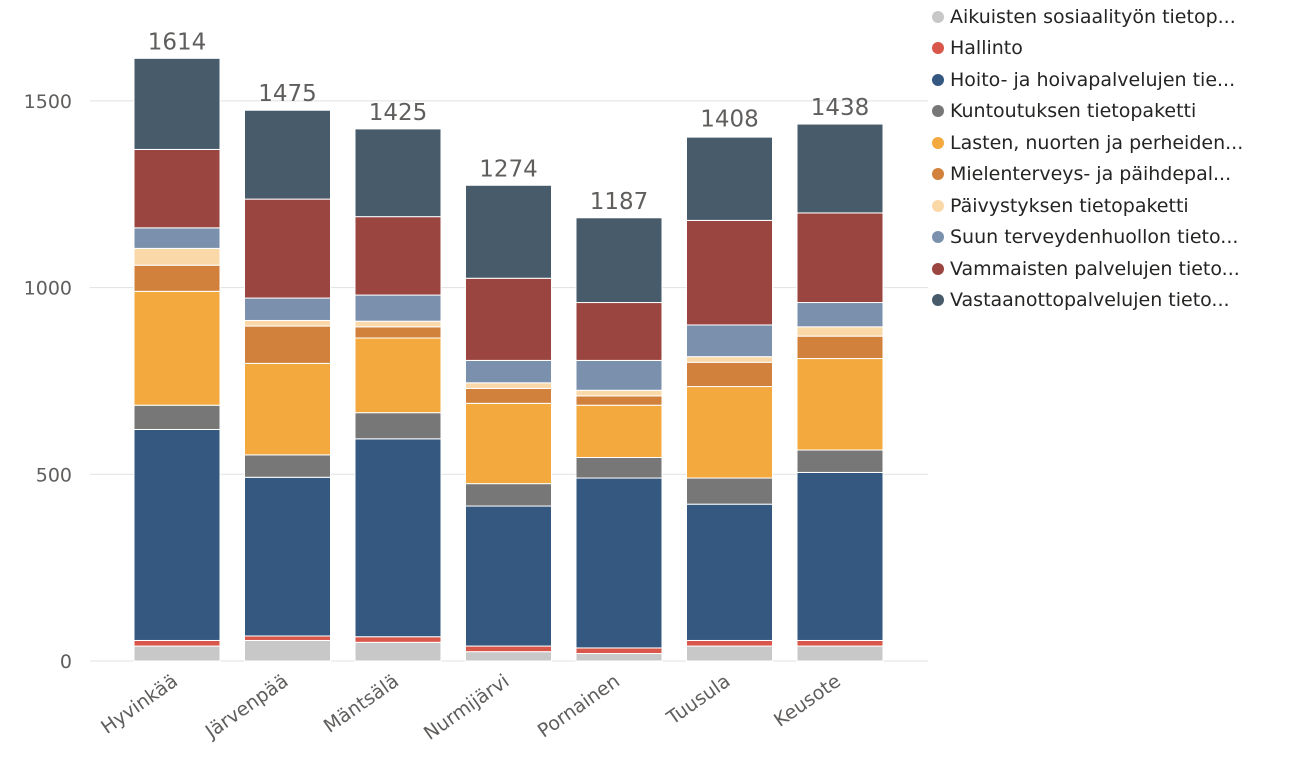  What do you see at coordinates (840, 108) in the screenshot?
I see `total-label: 1438` at bounding box center [840, 108].